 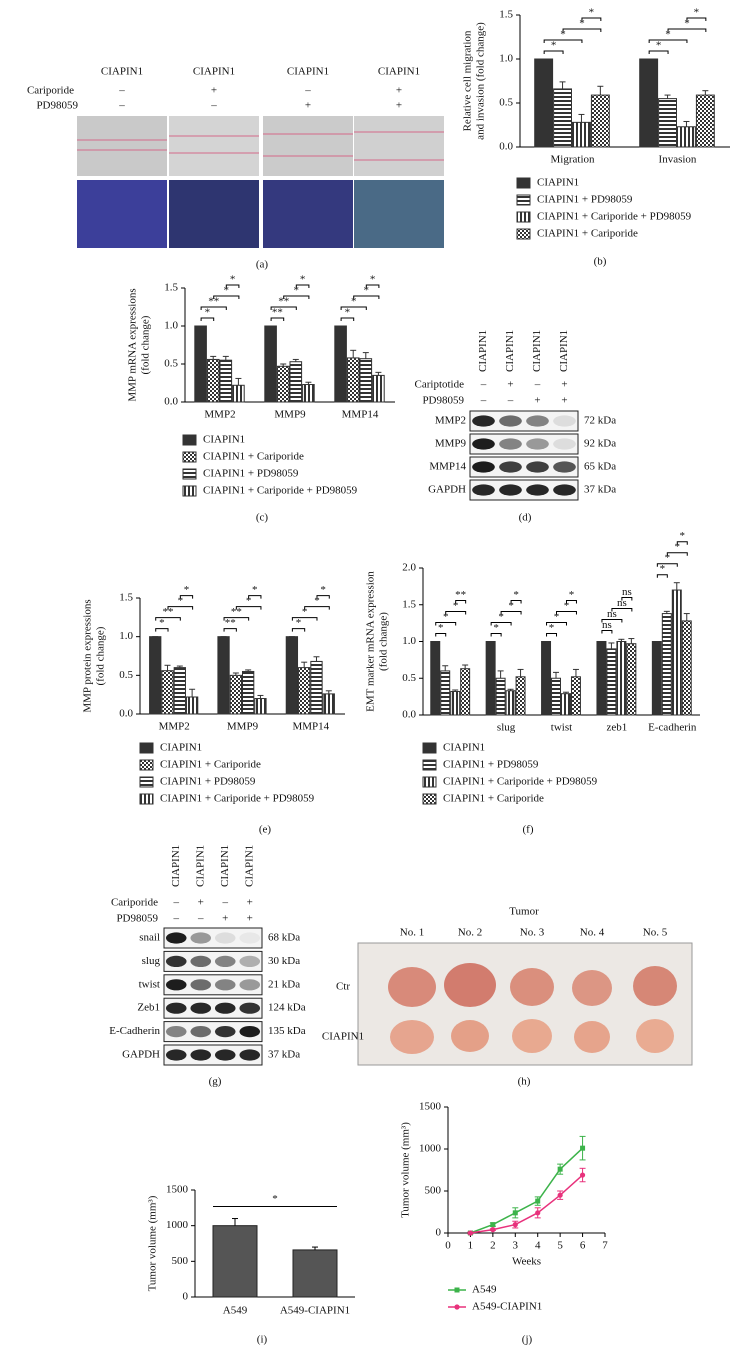 What do you see at coordinates (146, 344) in the screenshot?
I see `y-axis-label: (fold change)` at bounding box center [146, 344].